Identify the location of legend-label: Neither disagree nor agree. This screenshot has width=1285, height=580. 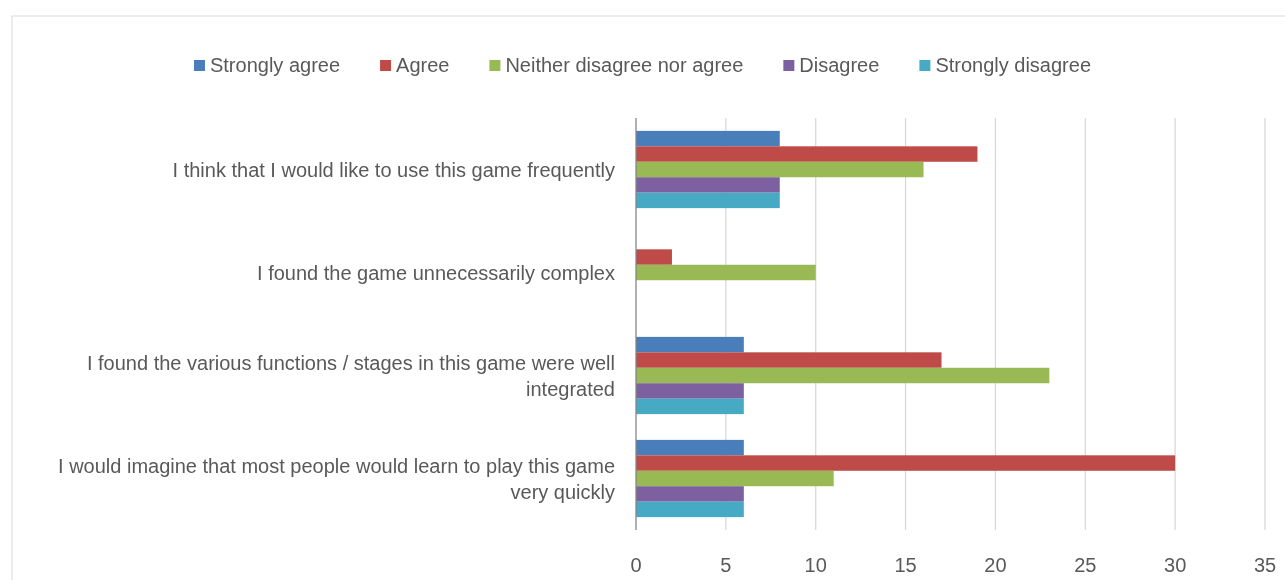
(624, 65).